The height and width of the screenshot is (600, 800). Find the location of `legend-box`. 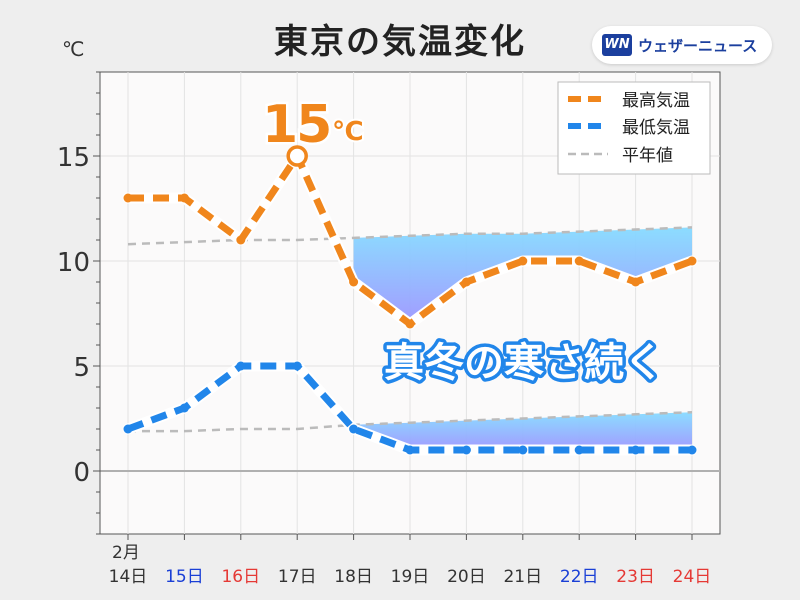

legend-box is located at coordinates (634, 128).